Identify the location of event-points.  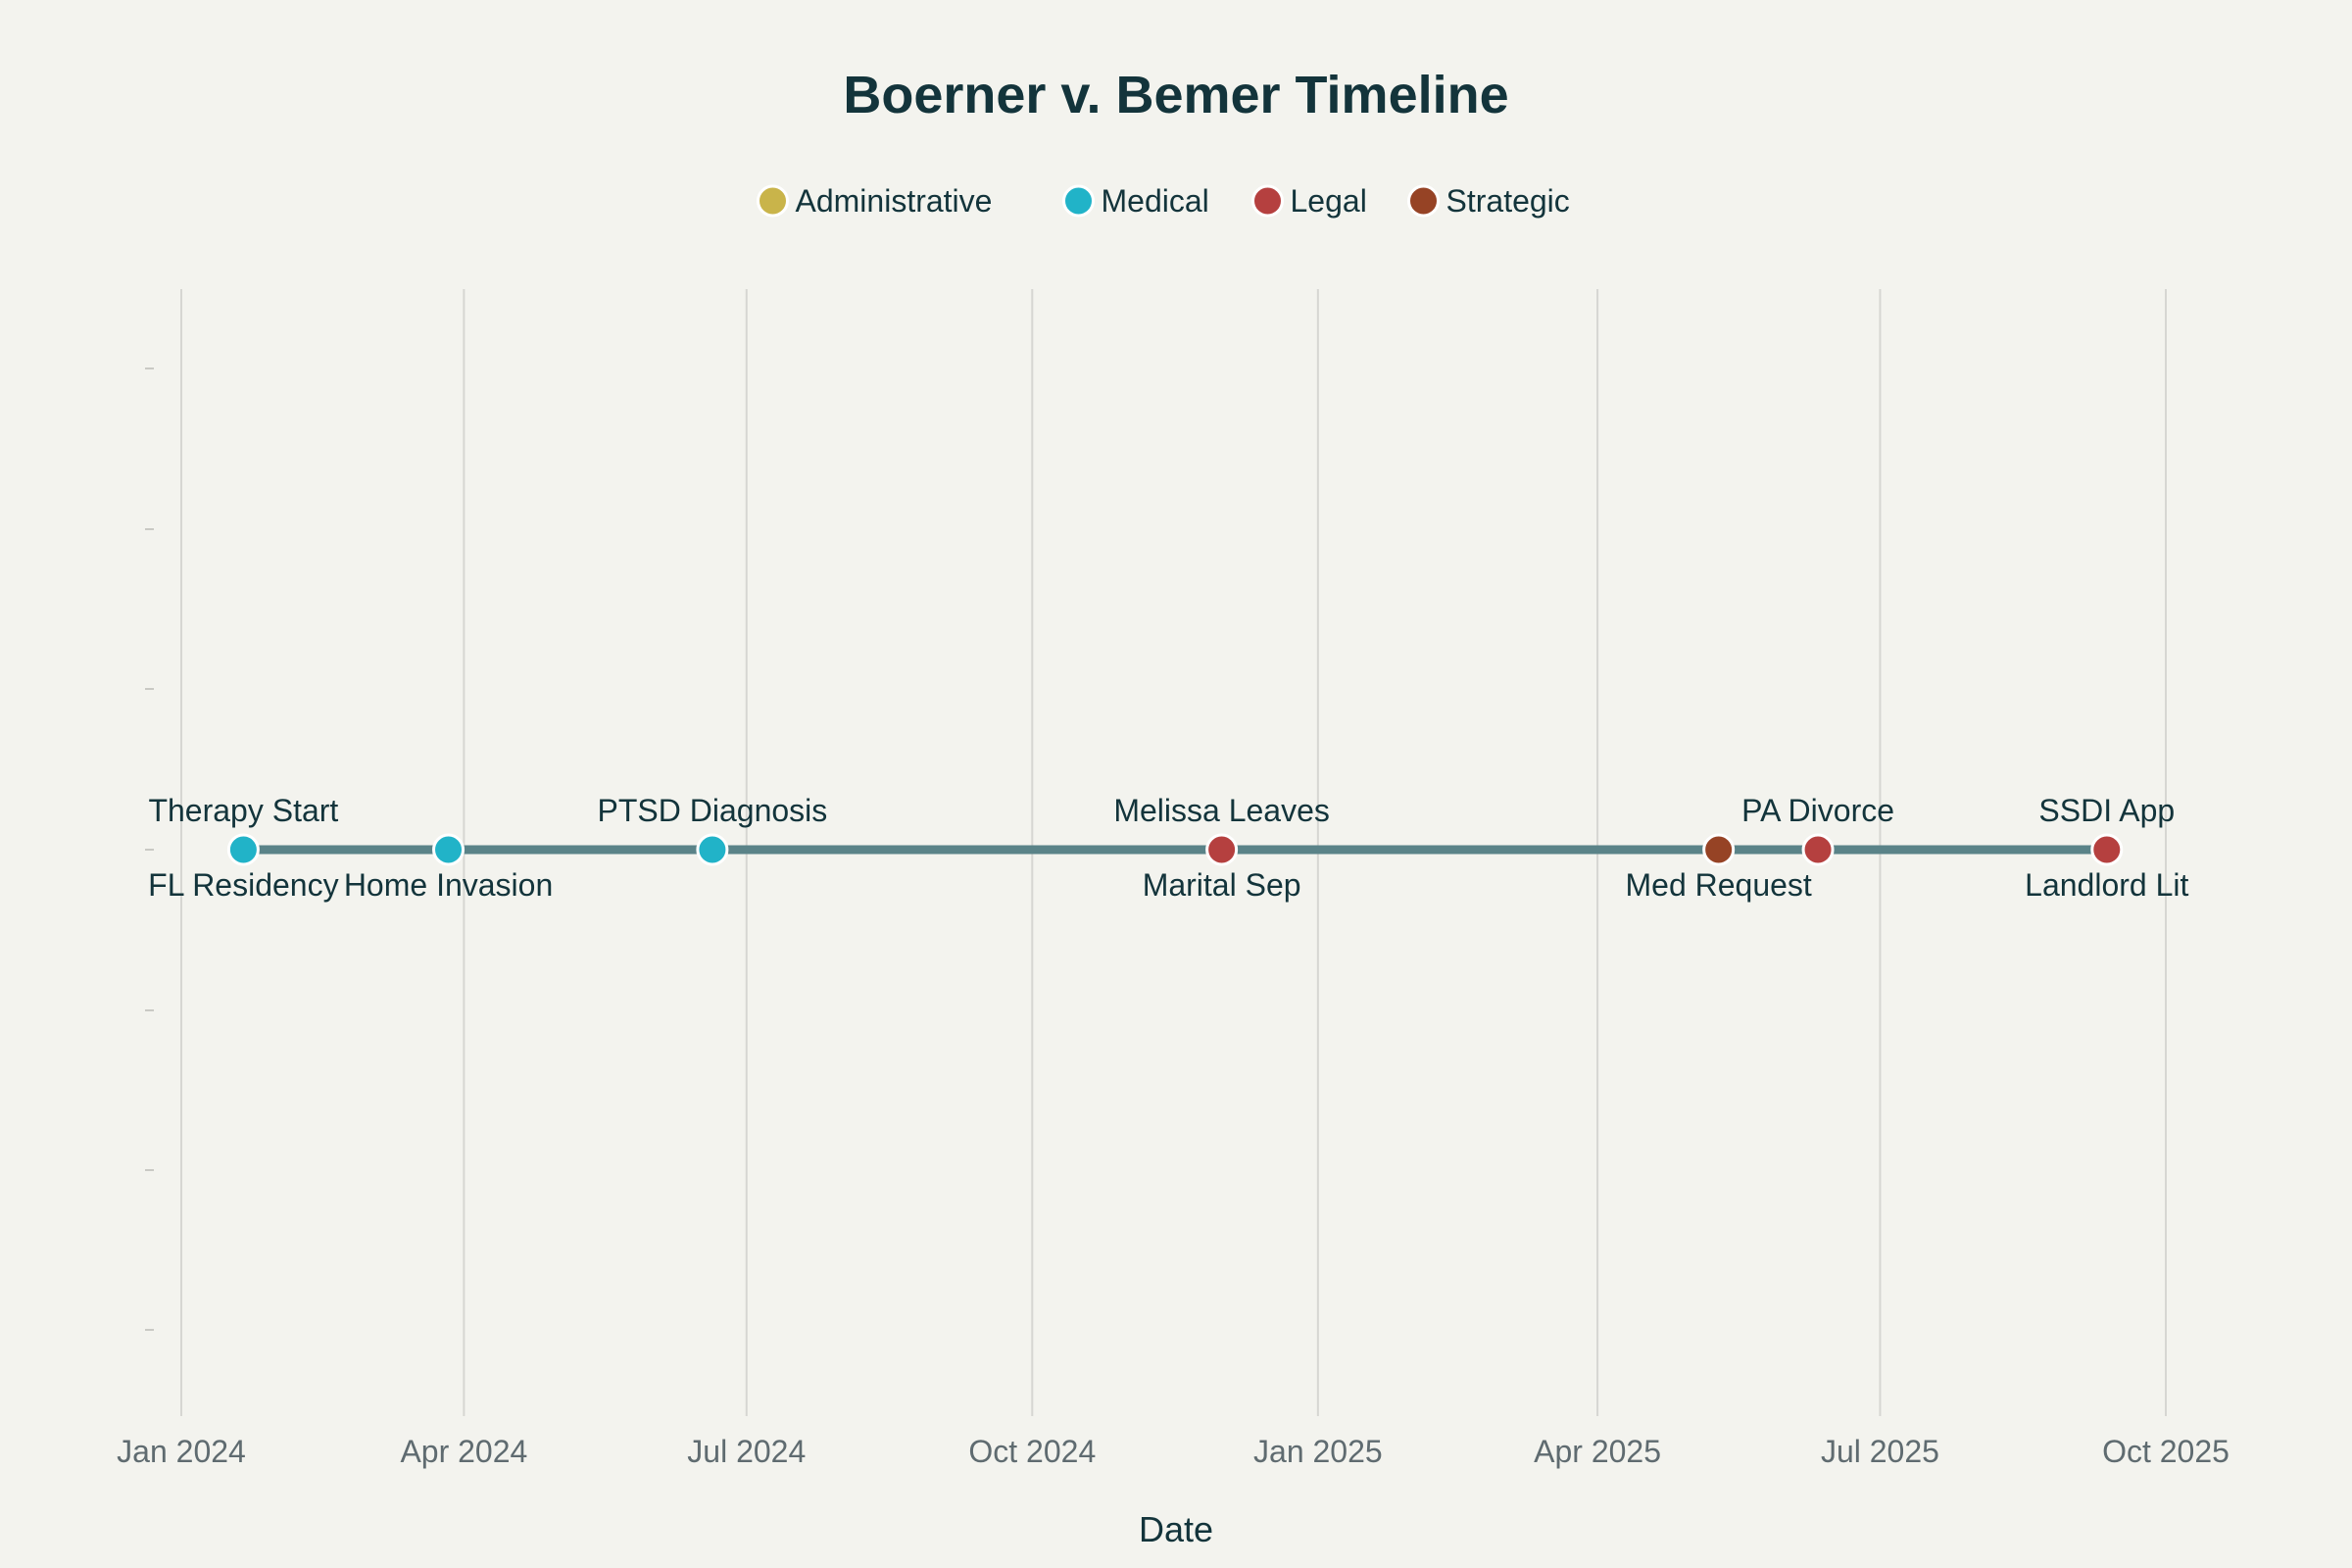
(1175, 849).